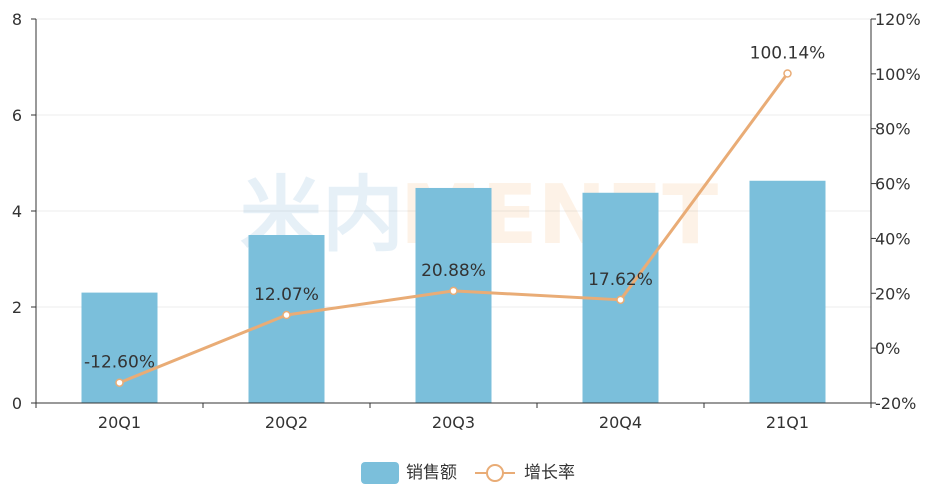  Describe the element at coordinates (453, 271) in the screenshot. I see `growth-data-label: 20.88%` at that location.